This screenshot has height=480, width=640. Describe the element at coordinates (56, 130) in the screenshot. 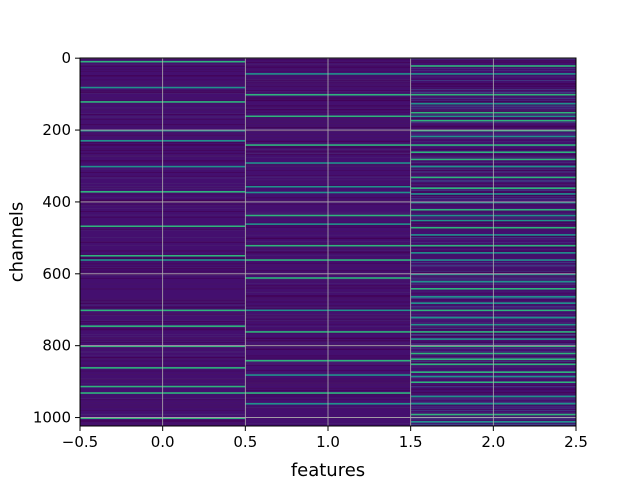

I see `y-tick-label: 200` at that location.